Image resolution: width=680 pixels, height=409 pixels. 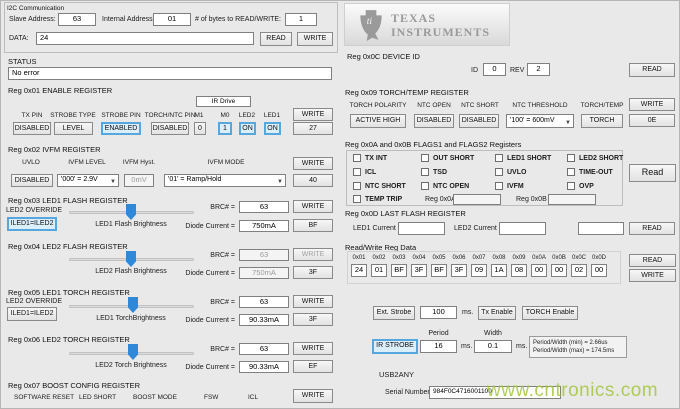 I want to click on ntc-open-button: DISABLED, so click(x=434, y=121).